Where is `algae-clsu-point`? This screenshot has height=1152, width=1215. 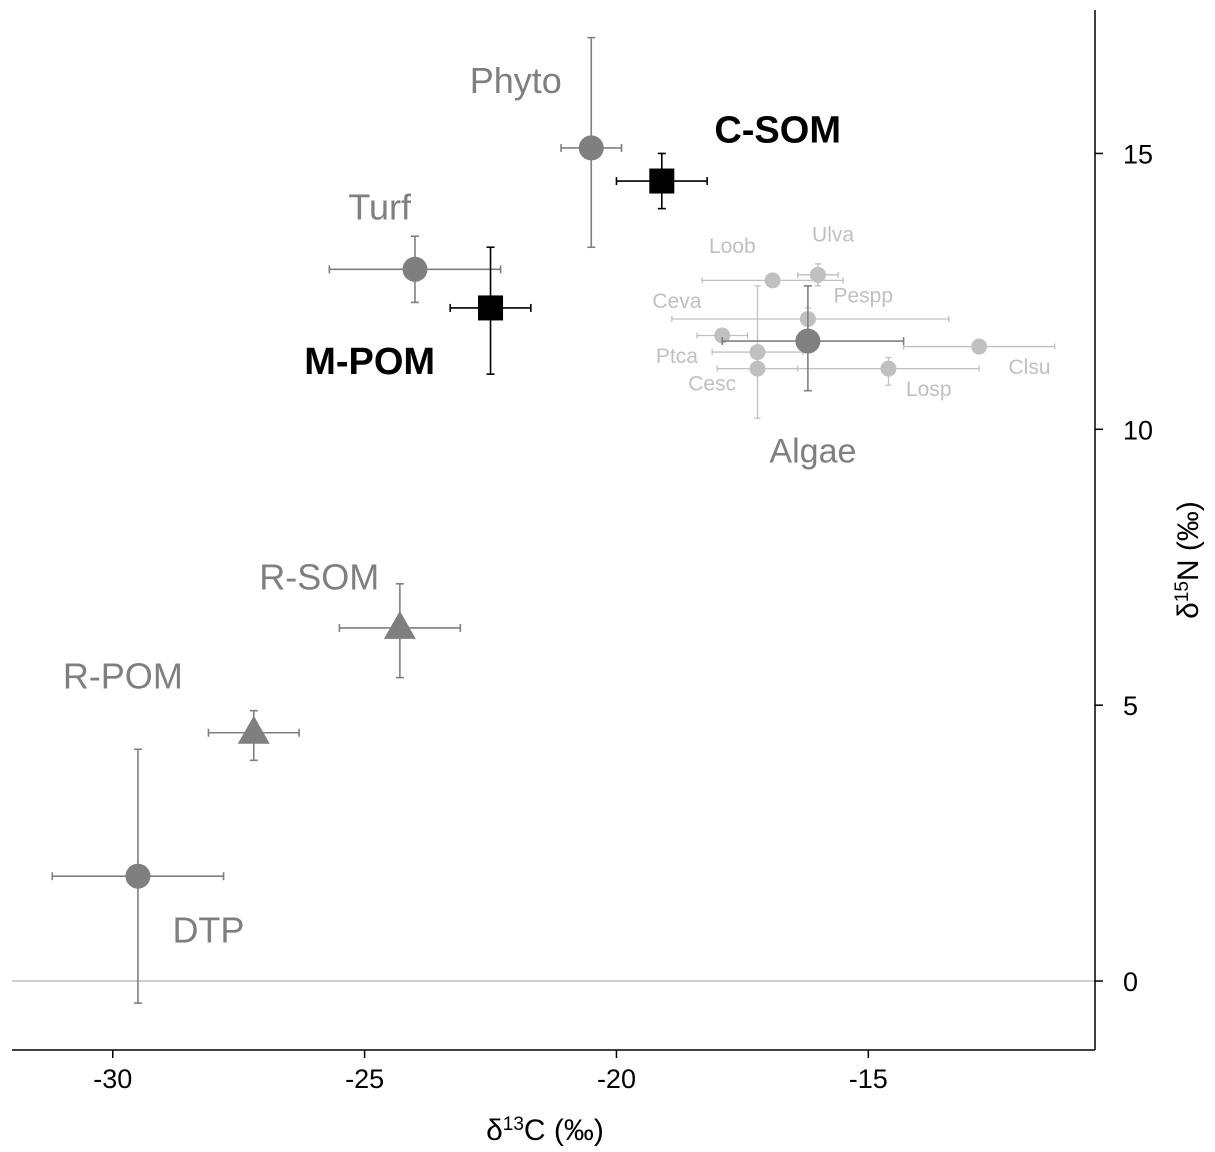
algae-clsu-point is located at coordinates (979, 346).